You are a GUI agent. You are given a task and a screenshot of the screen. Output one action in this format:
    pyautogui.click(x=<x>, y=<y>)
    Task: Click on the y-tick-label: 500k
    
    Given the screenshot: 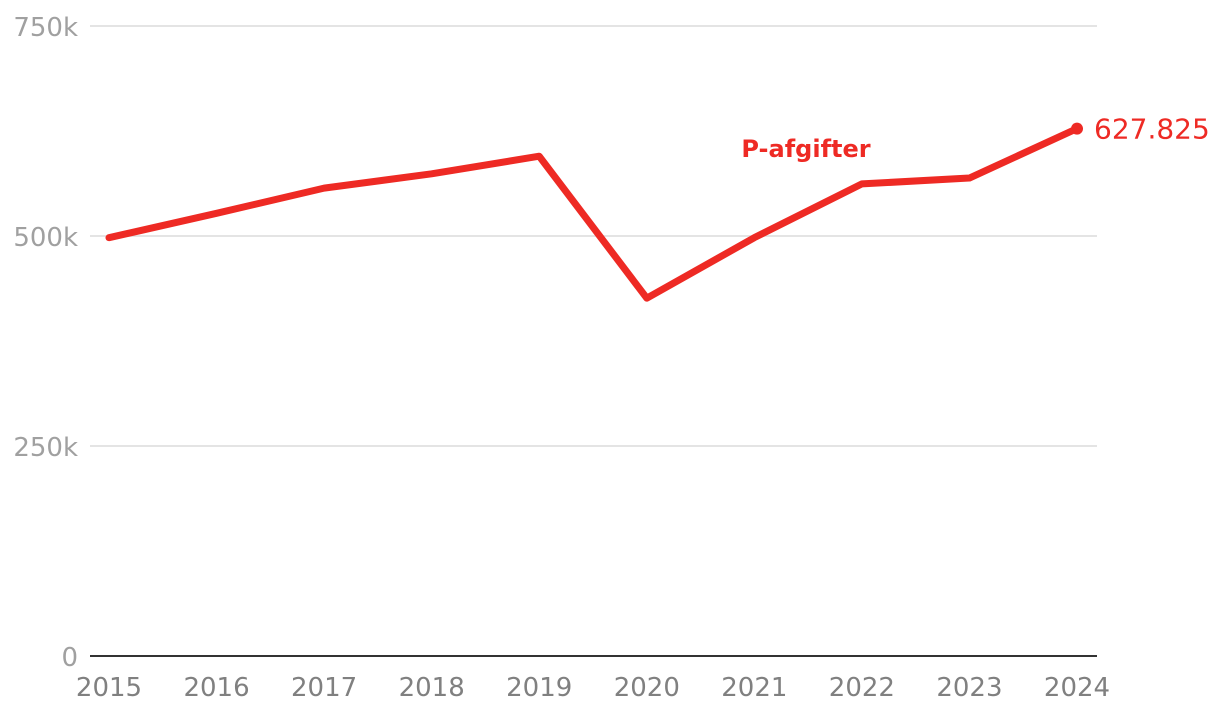 What is the action you would take?
    pyautogui.click(x=45, y=238)
    